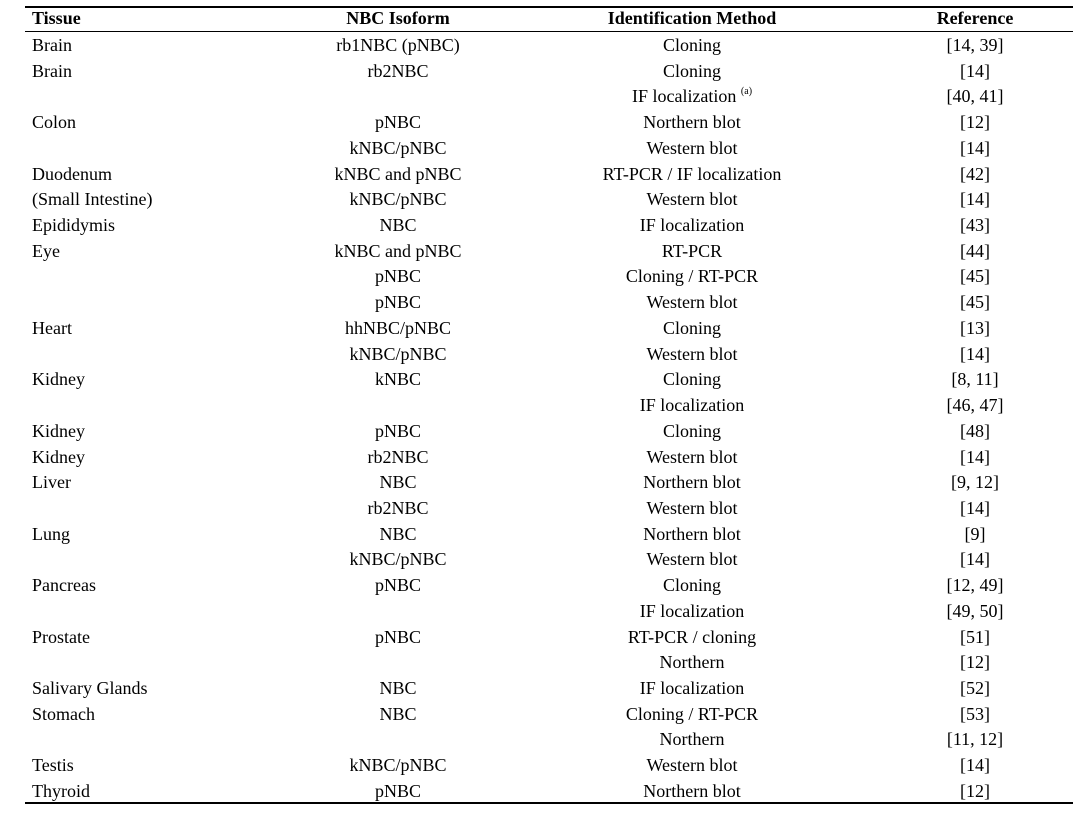 The image size is (1075, 813). What do you see at coordinates (692, 250) in the screenshot?
I see `method-cell-text: RT-PCR` at bounding box center [692, 250].